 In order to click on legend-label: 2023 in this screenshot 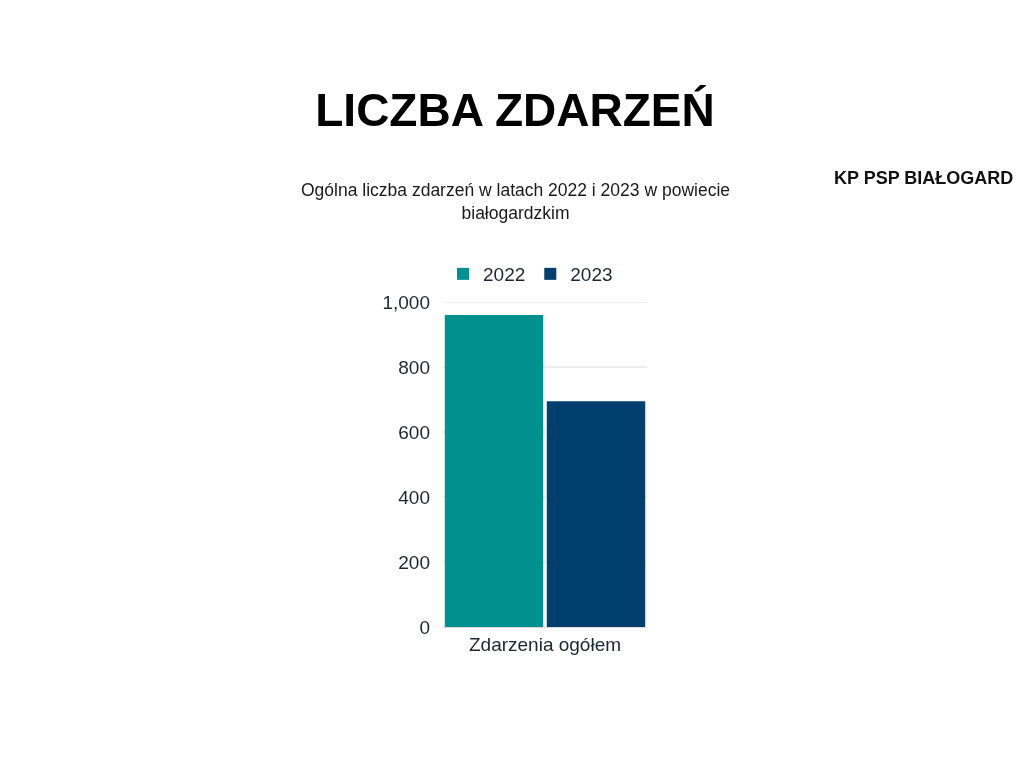, I will do `click(591, 275)`.